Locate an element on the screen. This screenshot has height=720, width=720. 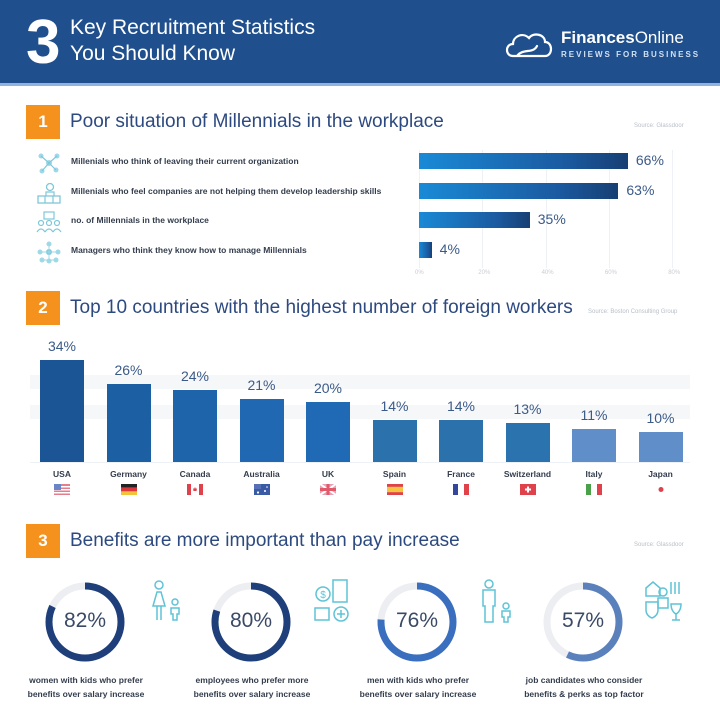
section-2-badge: 2 is located at coordinates (43, 308).